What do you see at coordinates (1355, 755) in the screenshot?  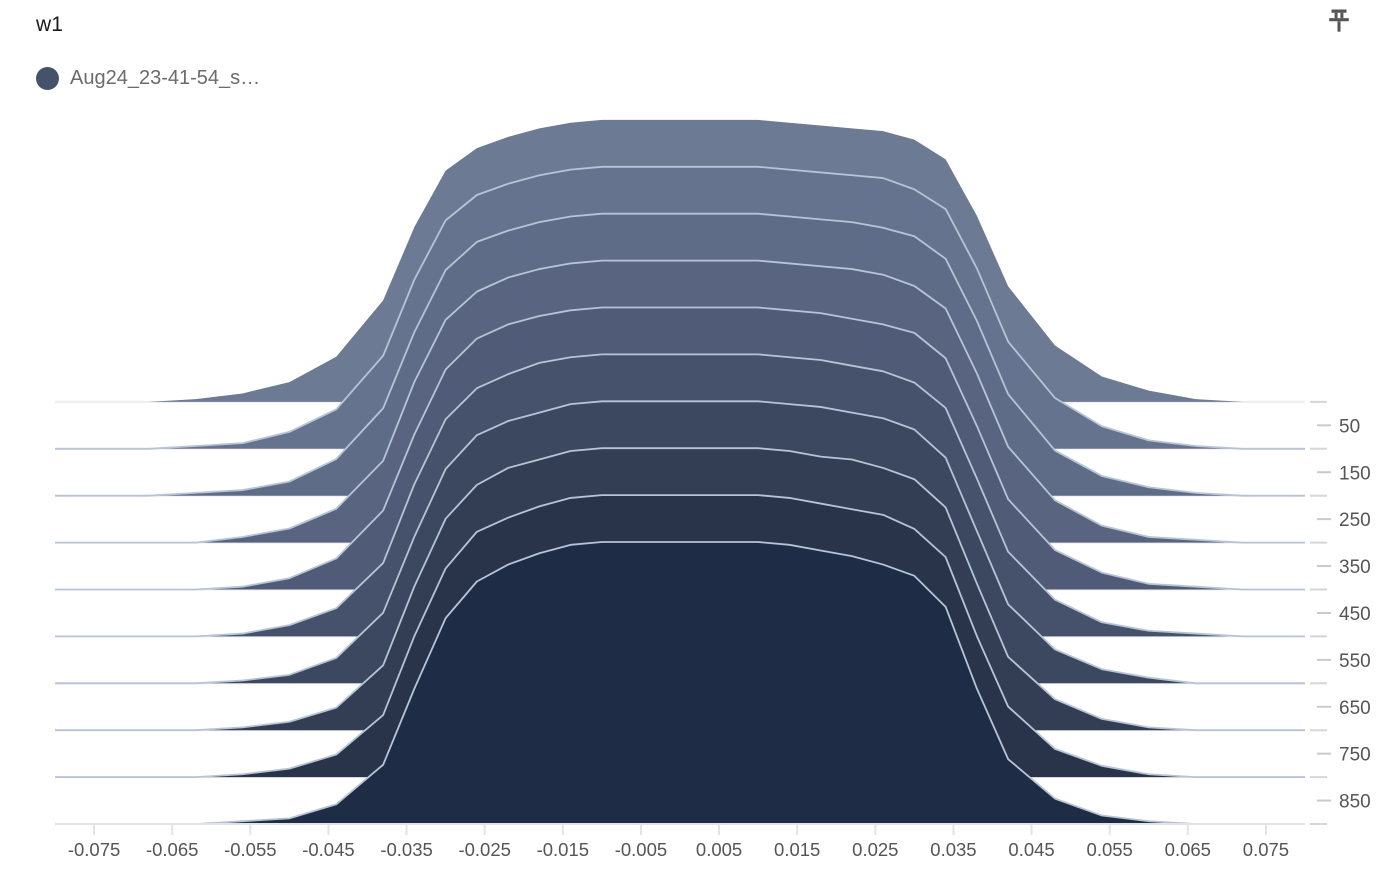 I see `y-tick-label: 750` at bounding box center [1355, 755].